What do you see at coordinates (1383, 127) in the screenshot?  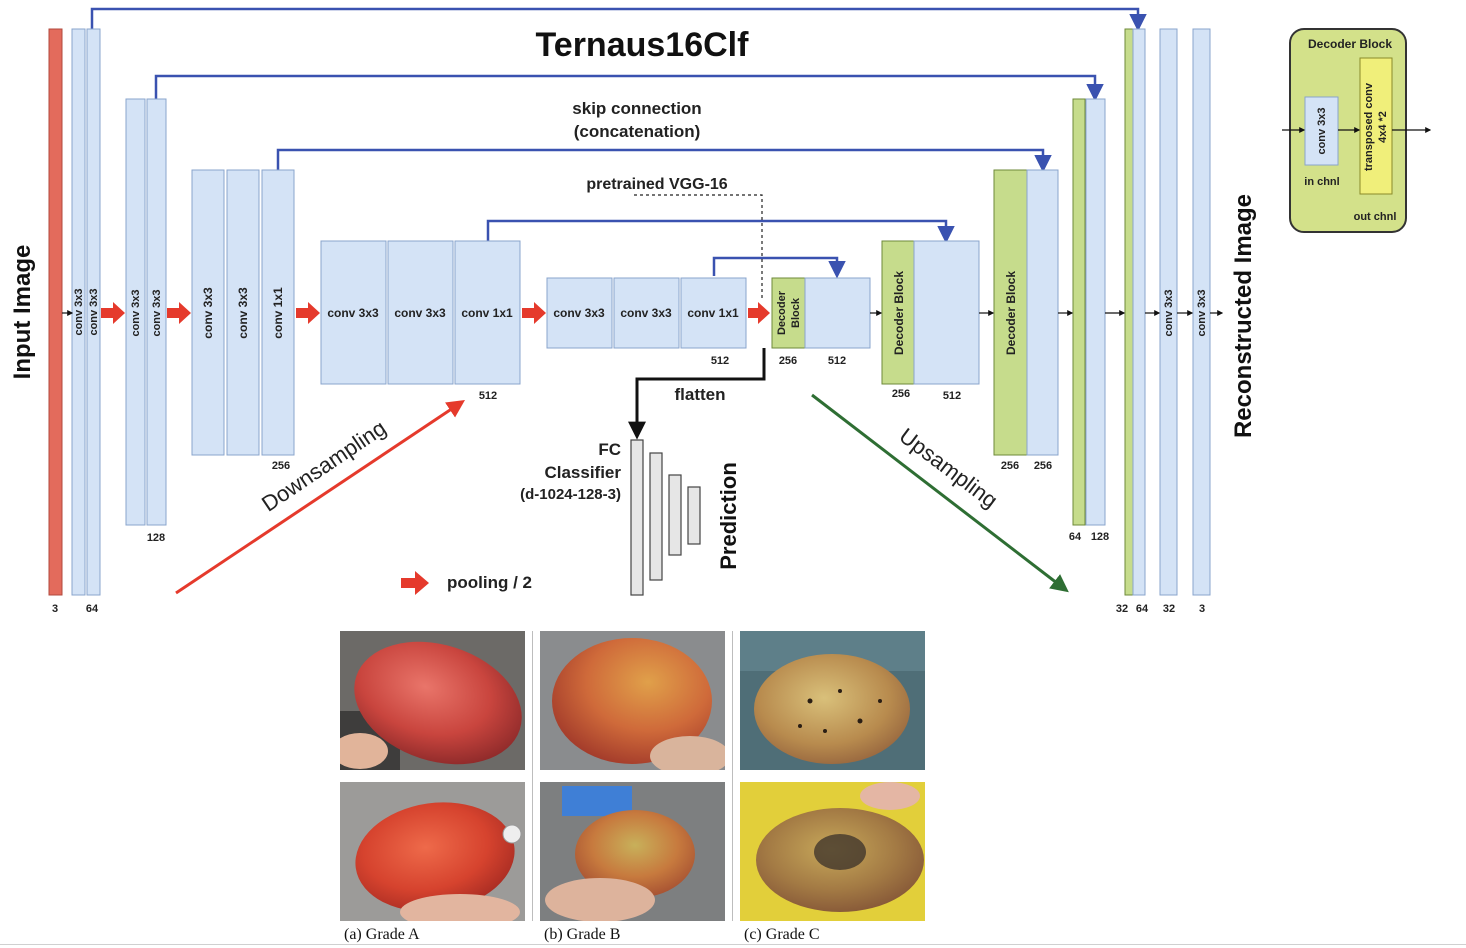 I see `legend-transposed-factor: 4x4 *2` at bounding box center [1383, 127].